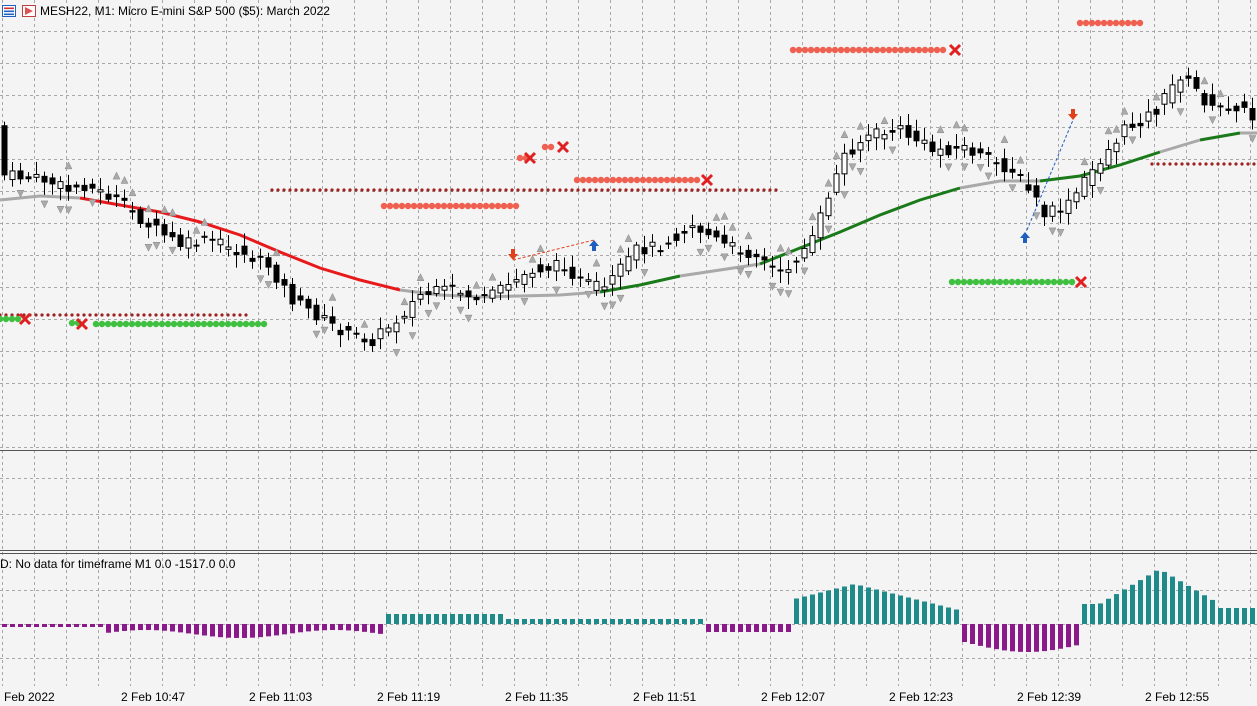 This screenshot has width=1257, height=706. Describe the element at coordinates (1220, 136) in the screenshot. I see `ma-segment-up` at that location.